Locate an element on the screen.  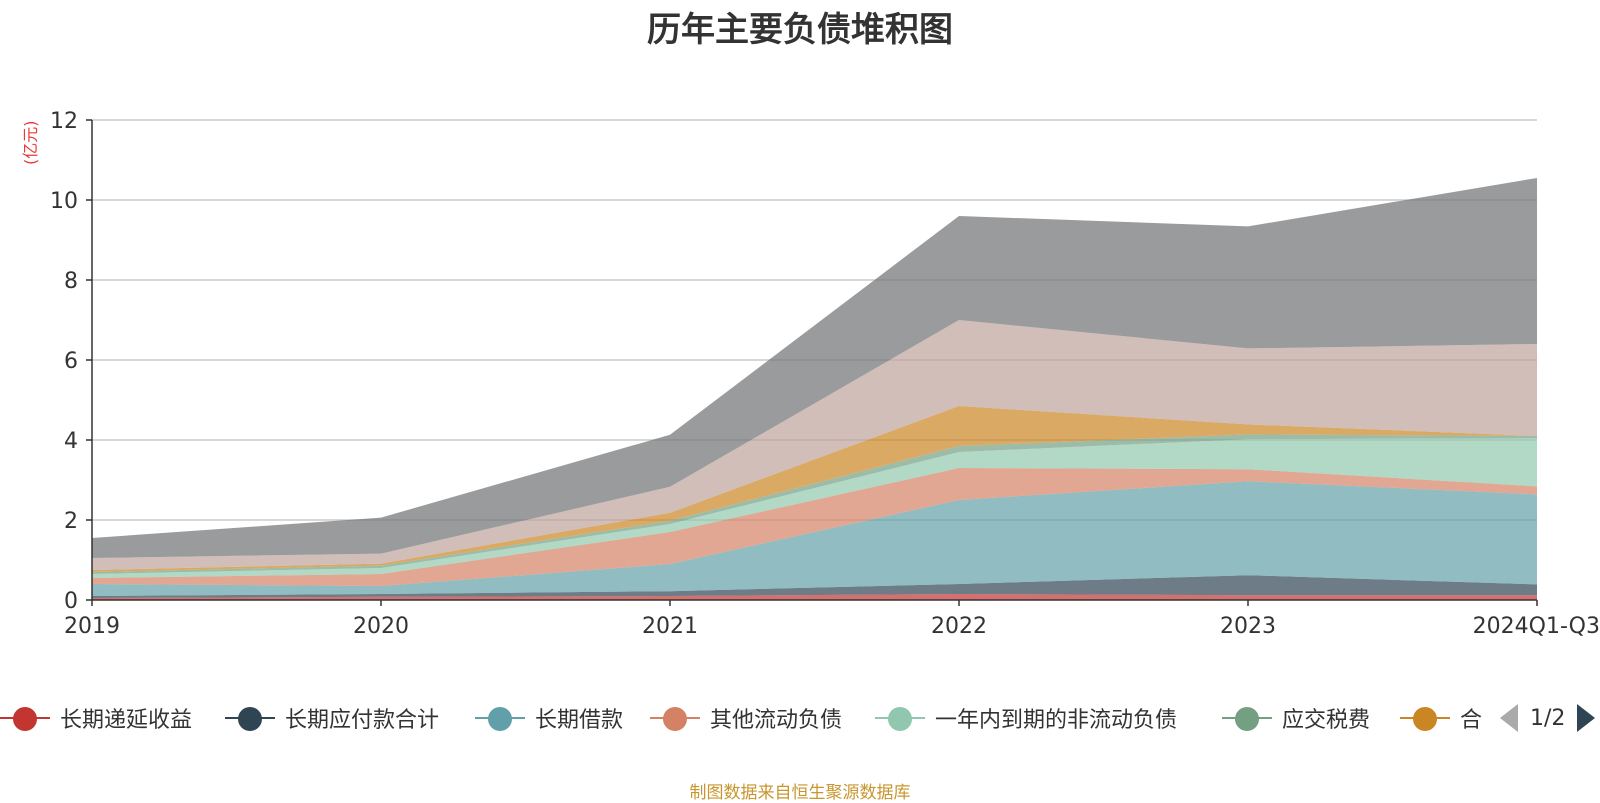
legend-label: 长期应付款合计 is located at coordinates (362, 720).